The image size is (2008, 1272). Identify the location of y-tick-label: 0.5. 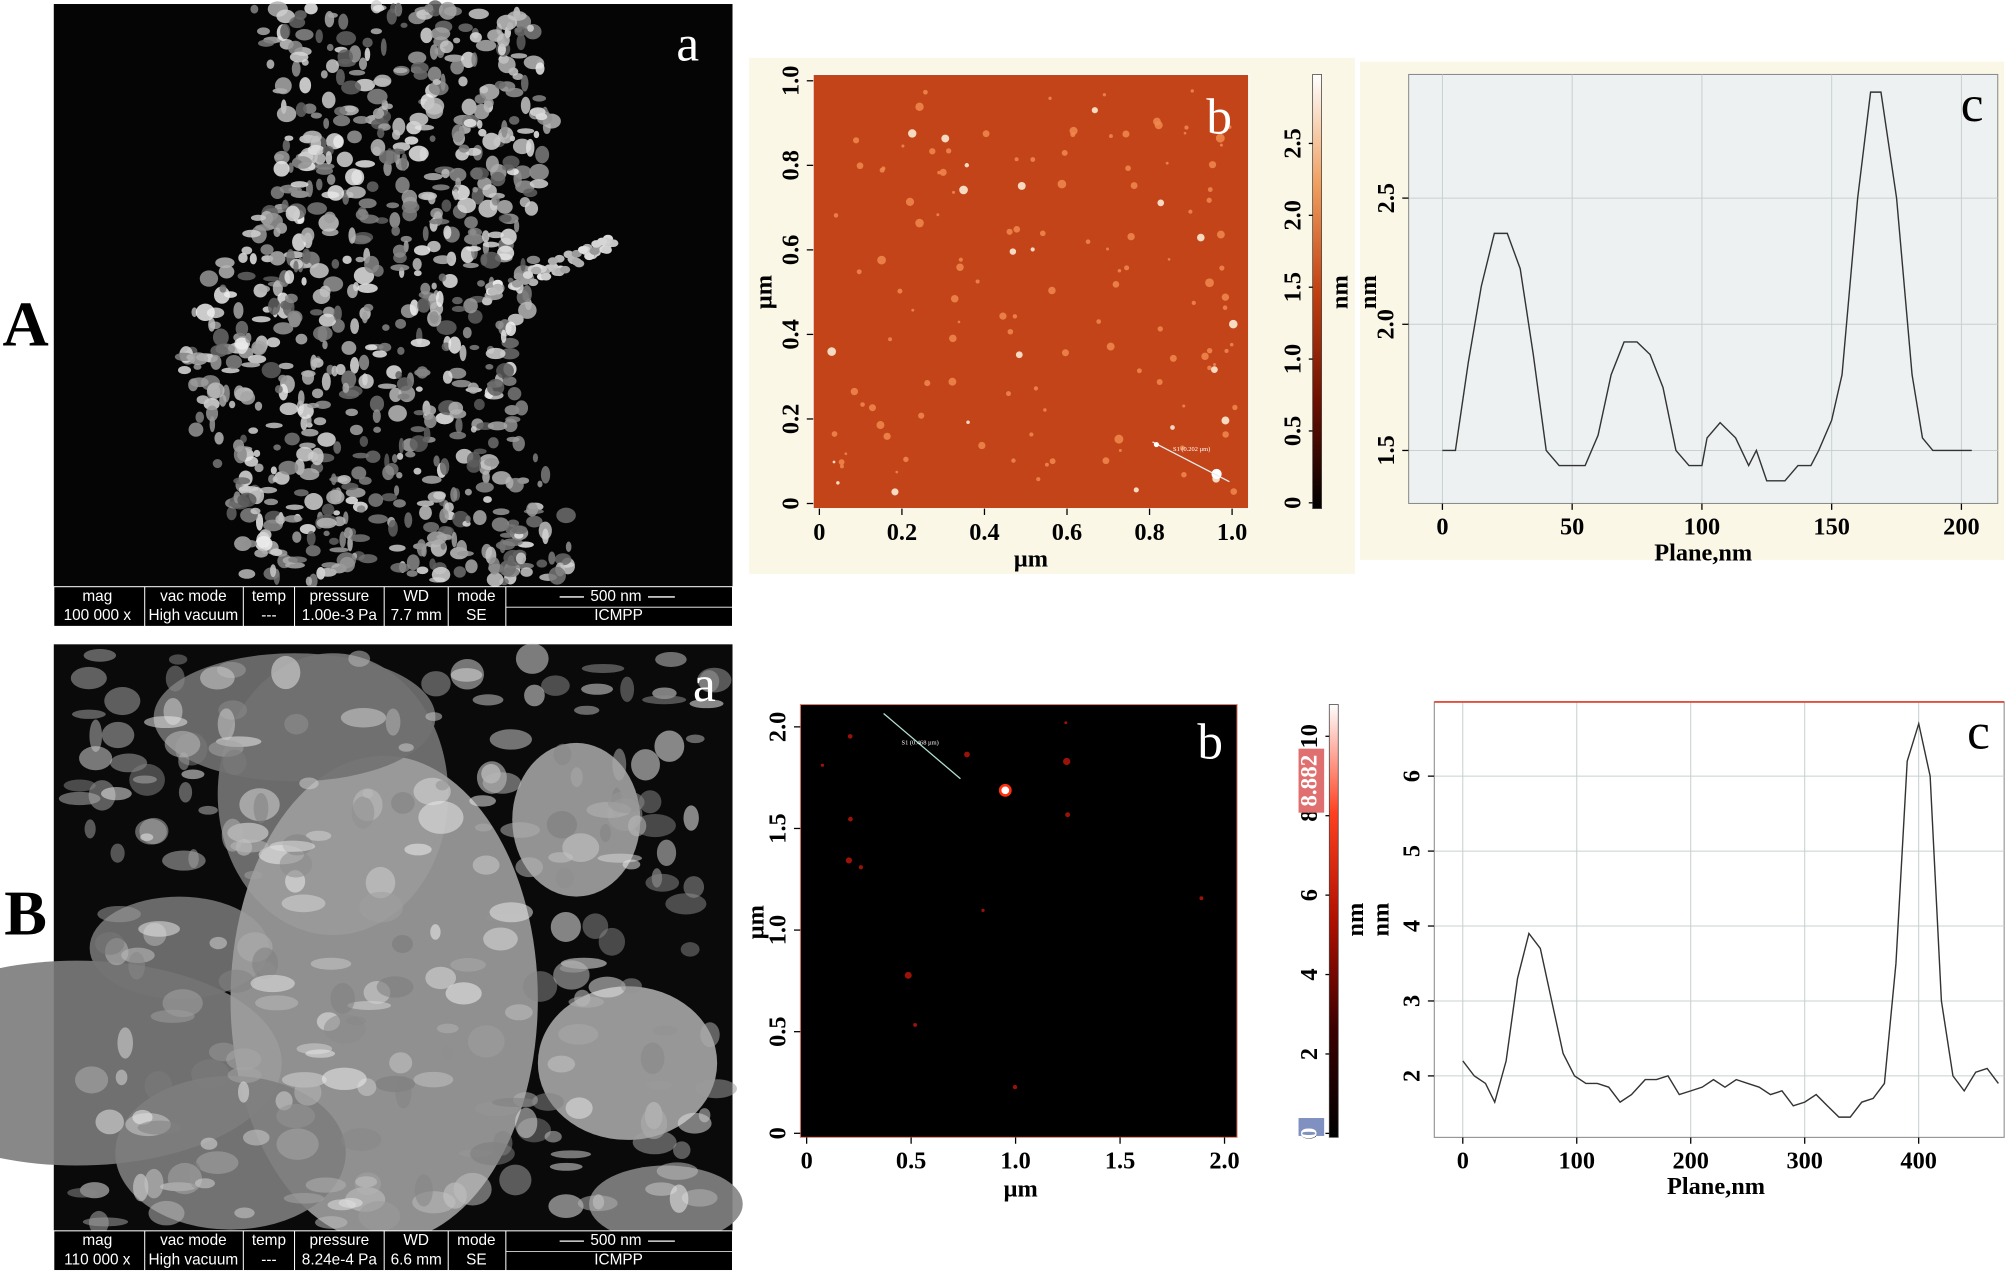
(777, 1031).